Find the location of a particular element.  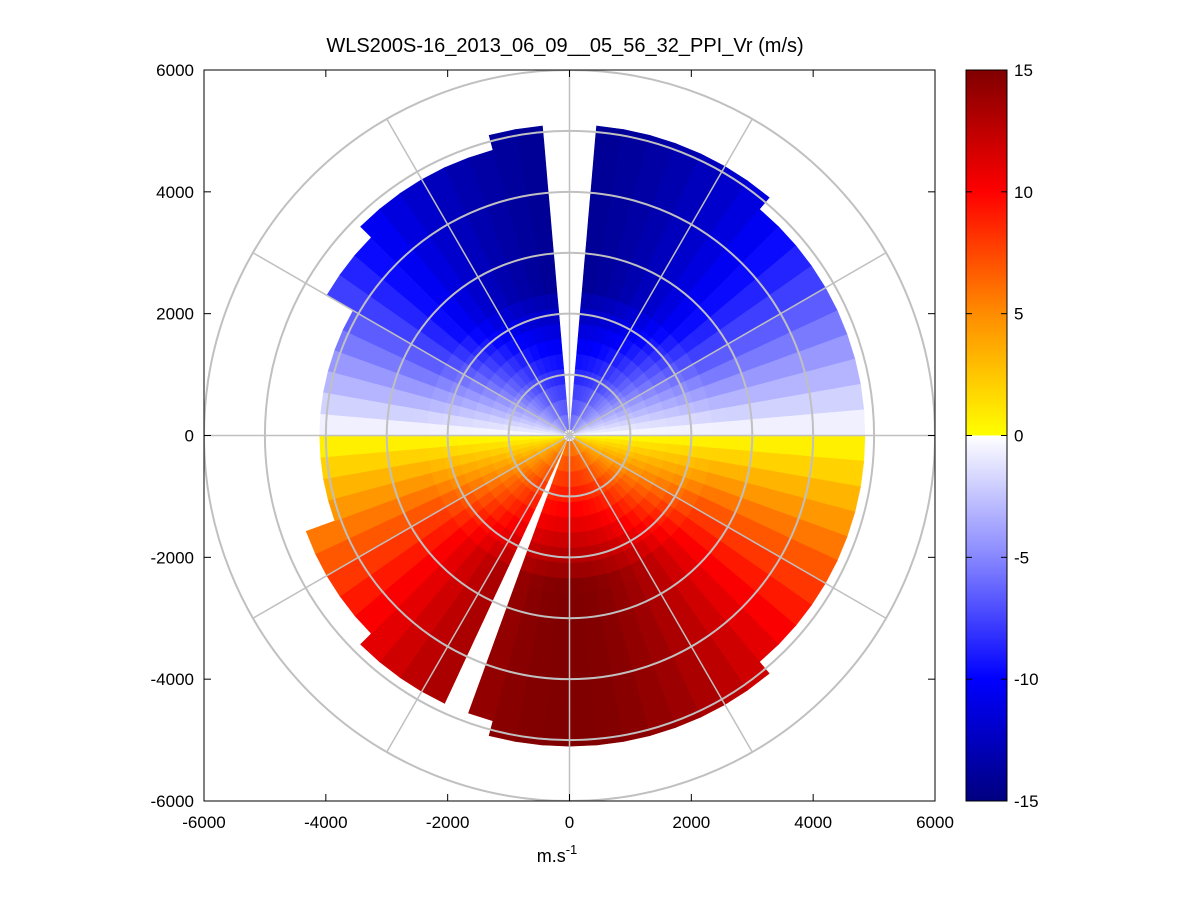

x-tick-label: 4000 is located at coordinates (813, 822).